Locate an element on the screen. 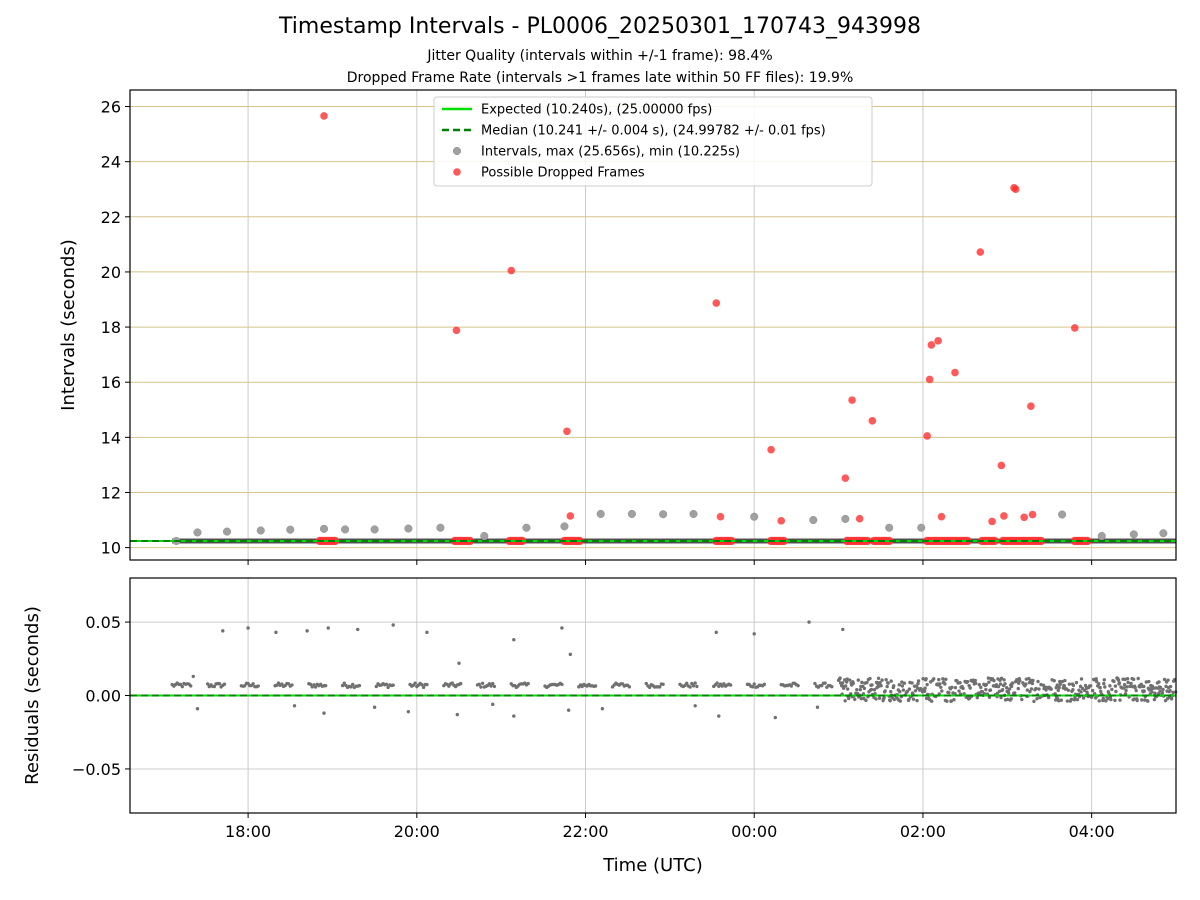  top-ytick-label: 22 is located at coordinates (111, 217).